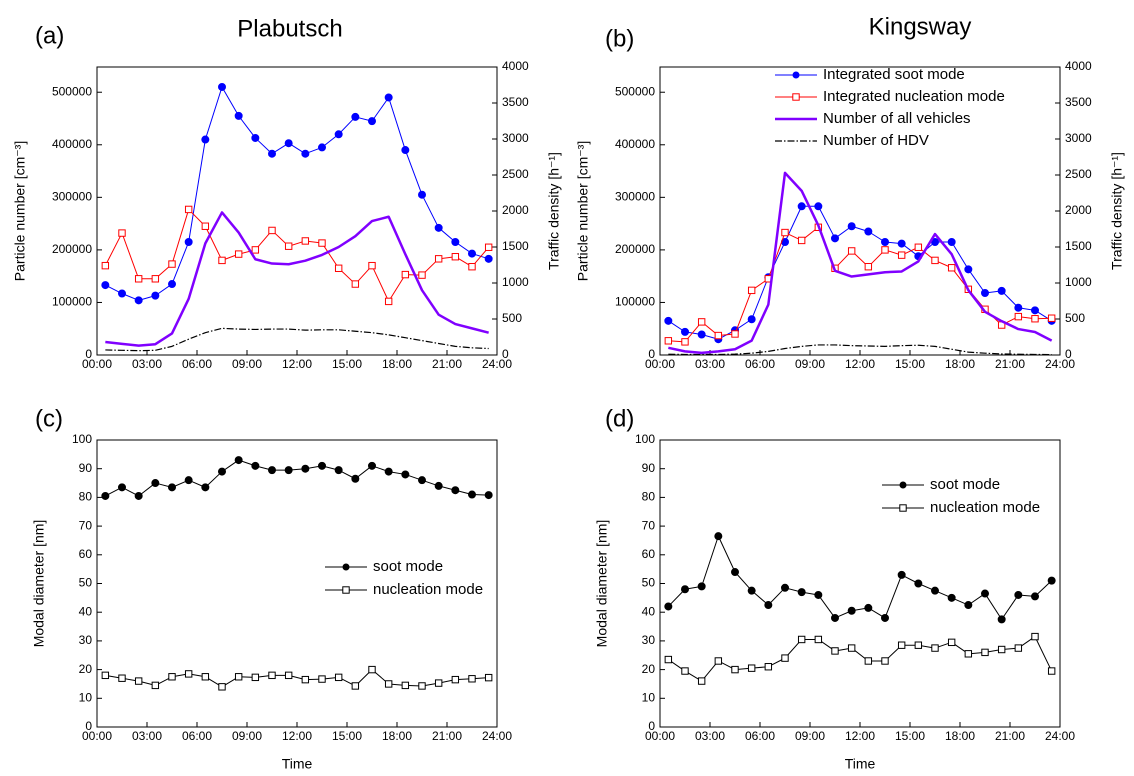 Image resolution: width=1134 pixels, height=776 pixels. I want to click on chart-title: Plabutsch, so click(289, 28).